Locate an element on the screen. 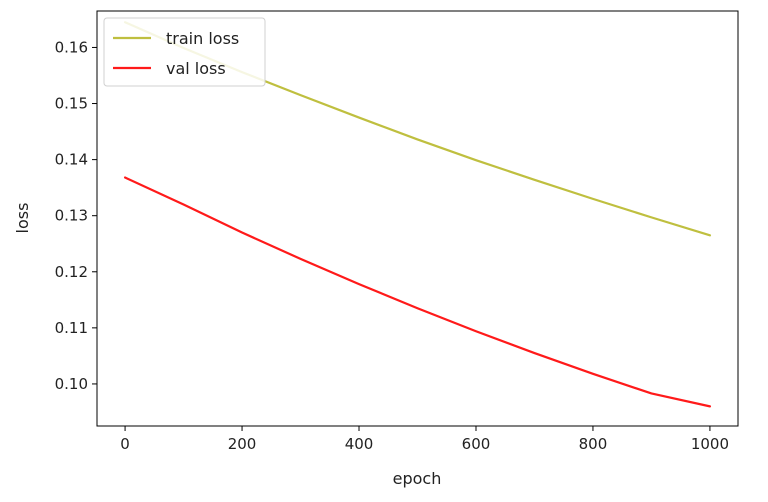  y-axis-label: loss is located at coordinates (22, 218).